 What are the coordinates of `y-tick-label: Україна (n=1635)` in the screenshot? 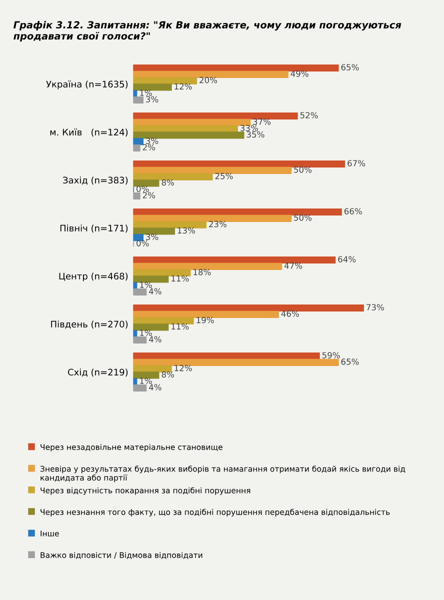 It's located at (87, 85).